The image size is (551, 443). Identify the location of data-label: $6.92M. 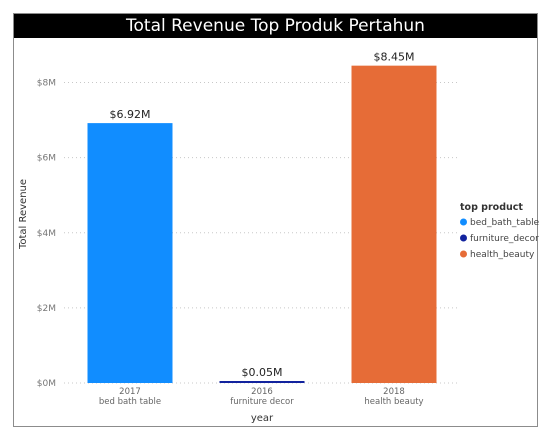
(130, 114).